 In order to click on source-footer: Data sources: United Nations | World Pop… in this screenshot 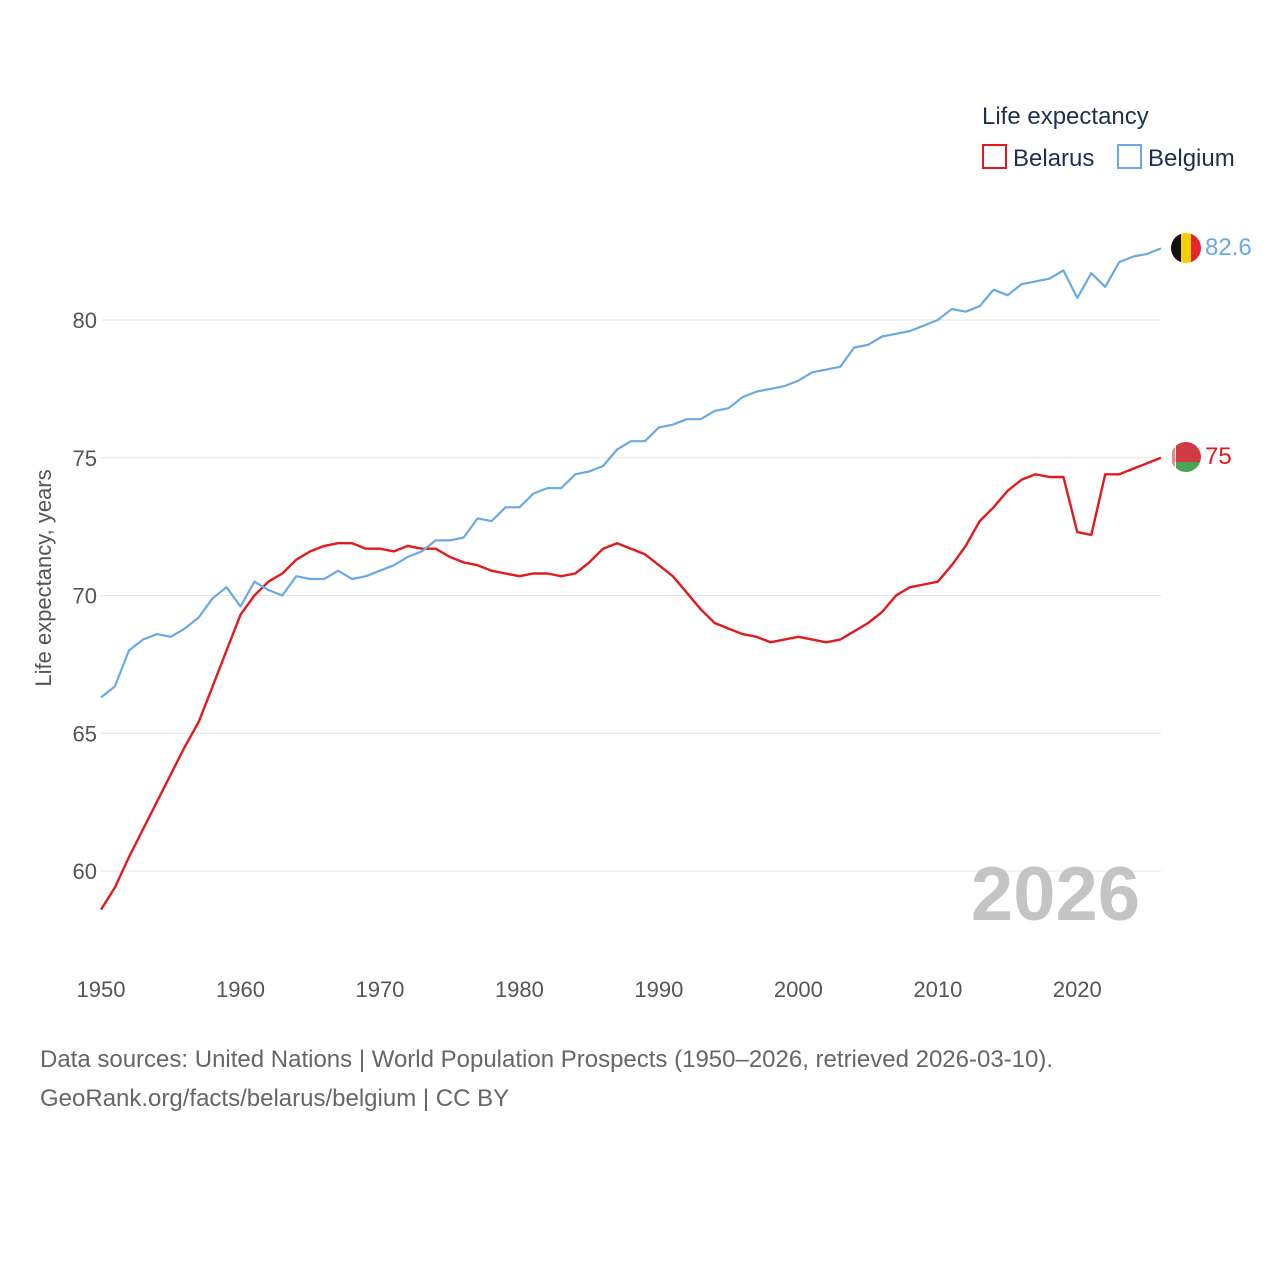, I will do `click(650, 1079)`.